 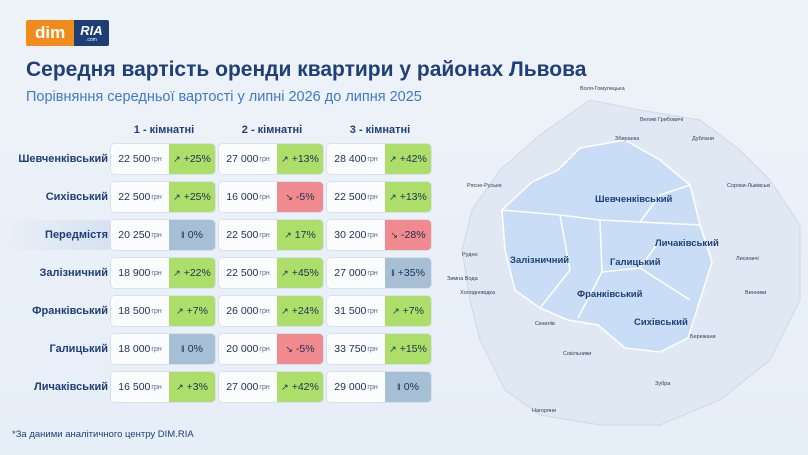 I want to click on price-cell: 18 000 грн ‖ 0%, so click(x=163, y=349).